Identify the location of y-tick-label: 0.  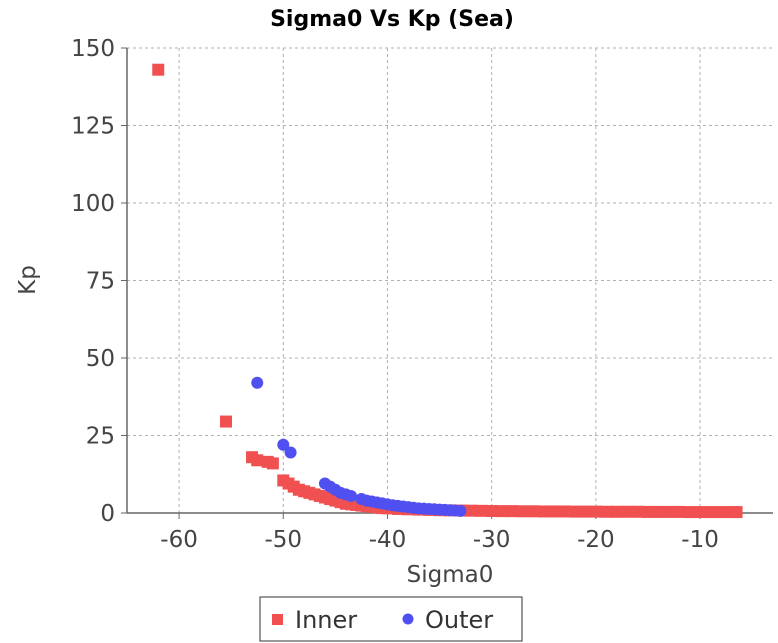
(107, 514).